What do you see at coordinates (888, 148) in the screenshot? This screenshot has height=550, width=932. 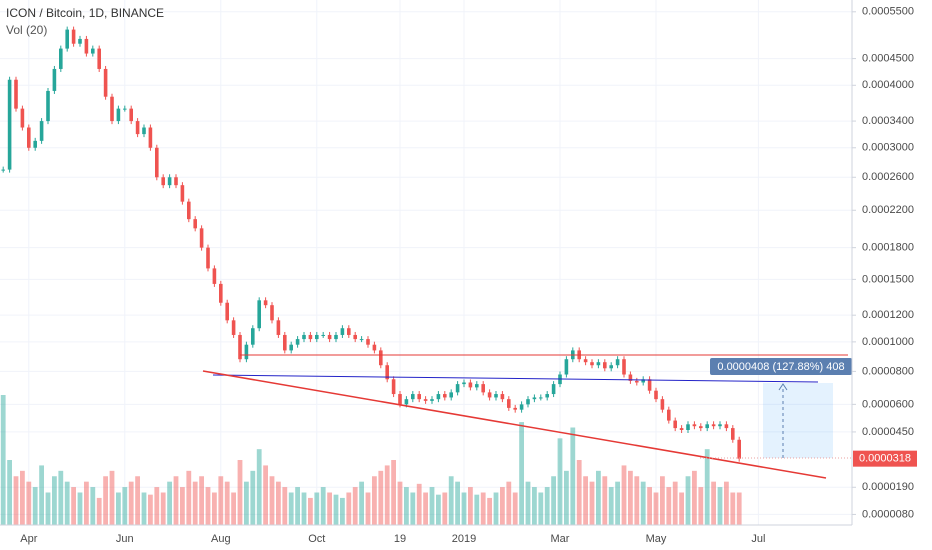 I see `y-tick-label: 0.0003000` at bounding box center [888, 148].